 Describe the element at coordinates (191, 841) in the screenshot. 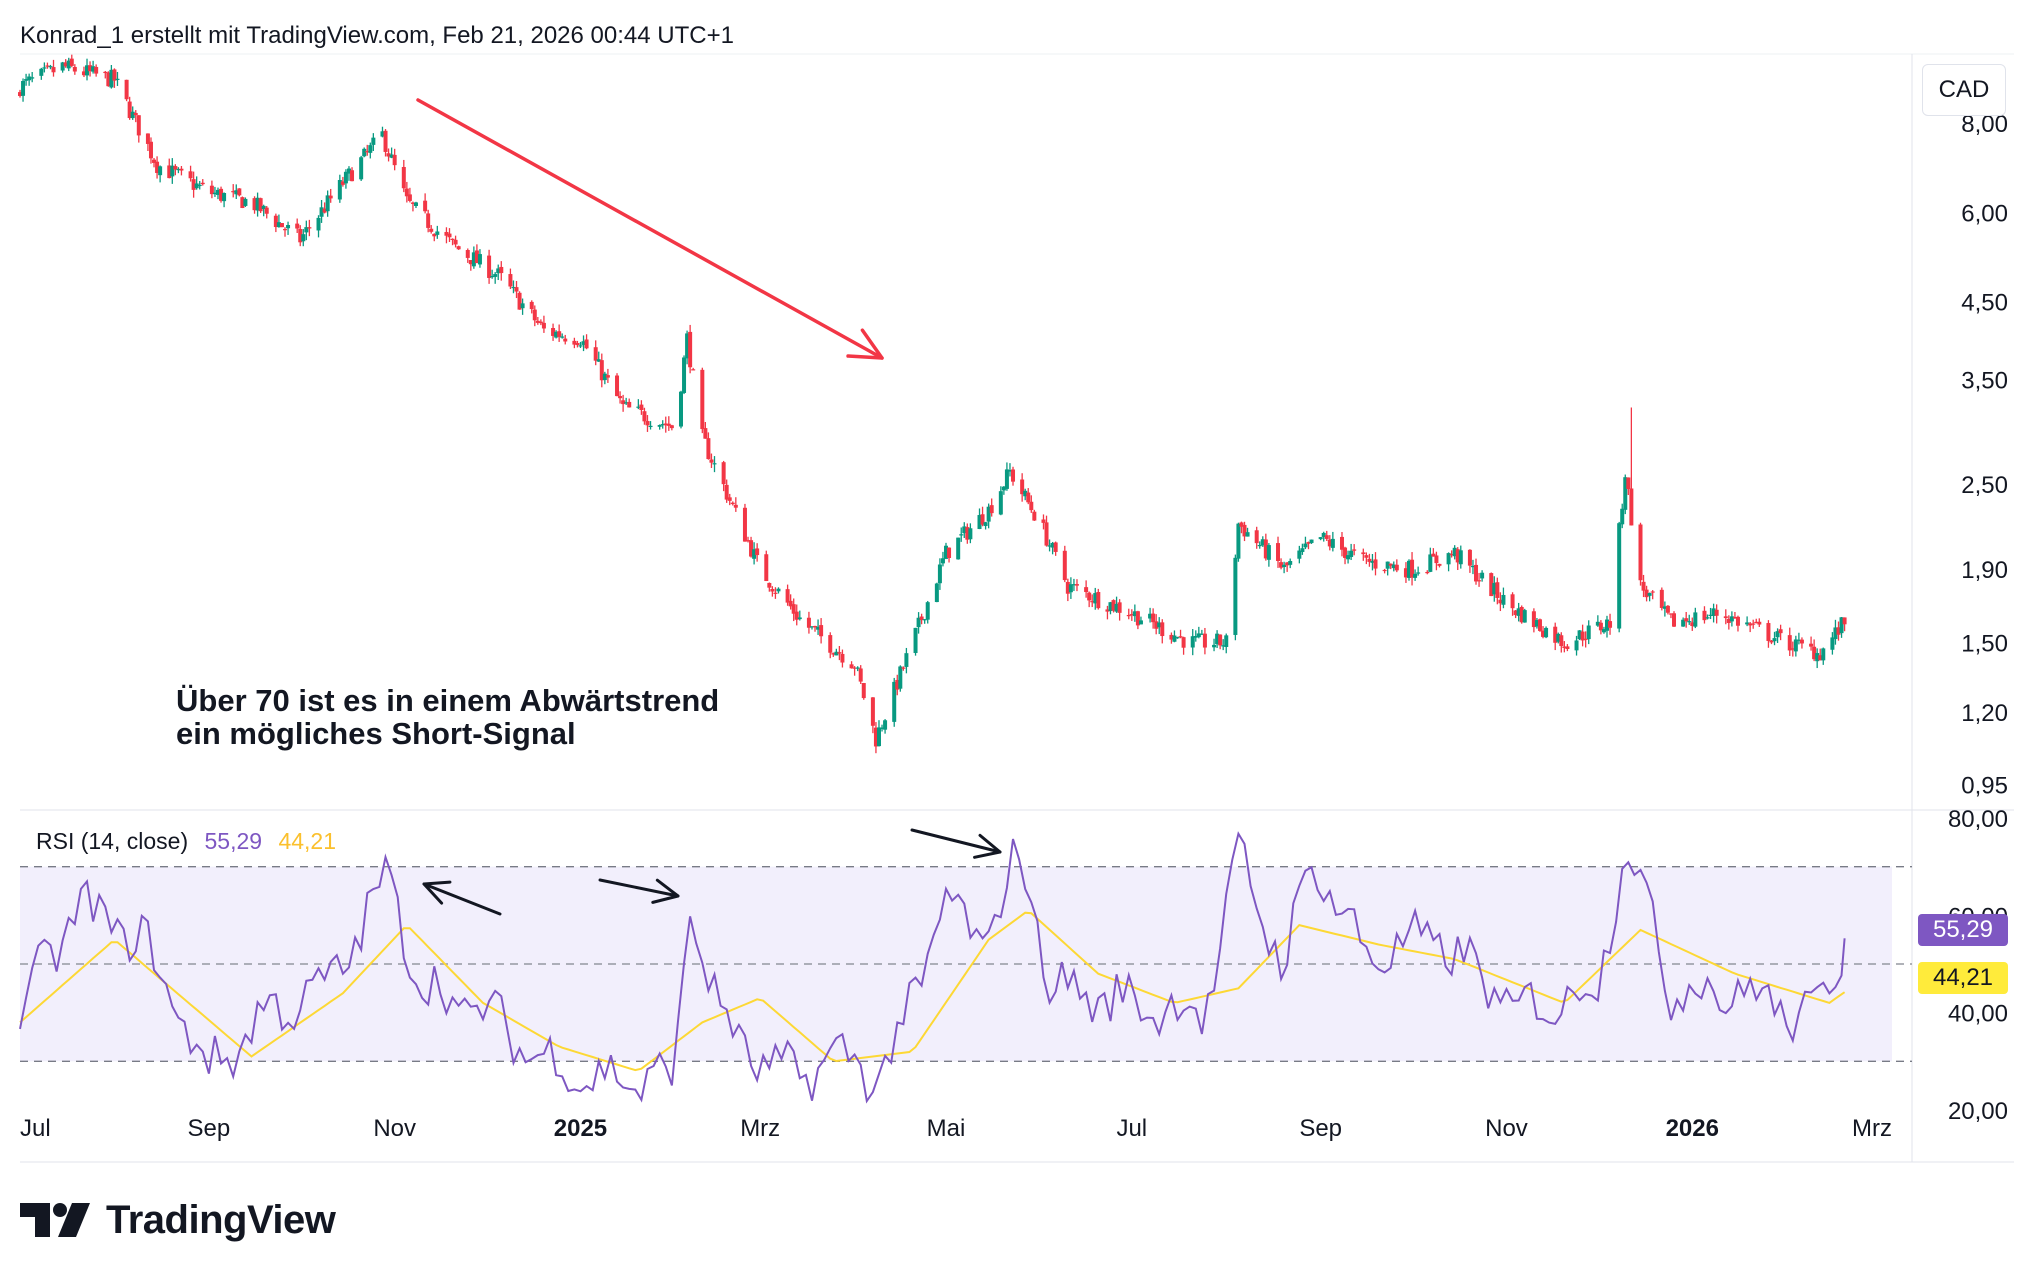

I see `rsi-legend: RSI (14, close) 55,29 44,21` at that location.